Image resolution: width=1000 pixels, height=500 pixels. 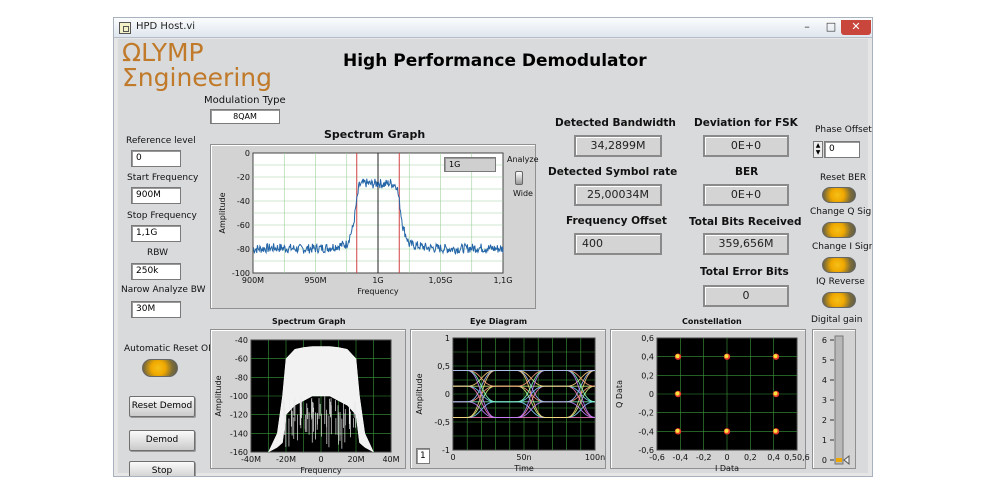 What do you see at coordinates (156, 309) in the screenshot?
I see `narrow-analyze-bw-input: 30M` at bounding box center [156, 309].